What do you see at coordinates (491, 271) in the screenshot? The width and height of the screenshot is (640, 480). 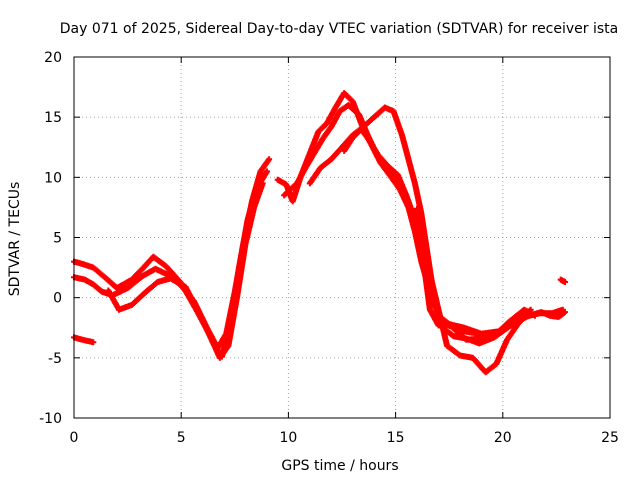 I see `series-track-i` at bounding box center [491, 271].